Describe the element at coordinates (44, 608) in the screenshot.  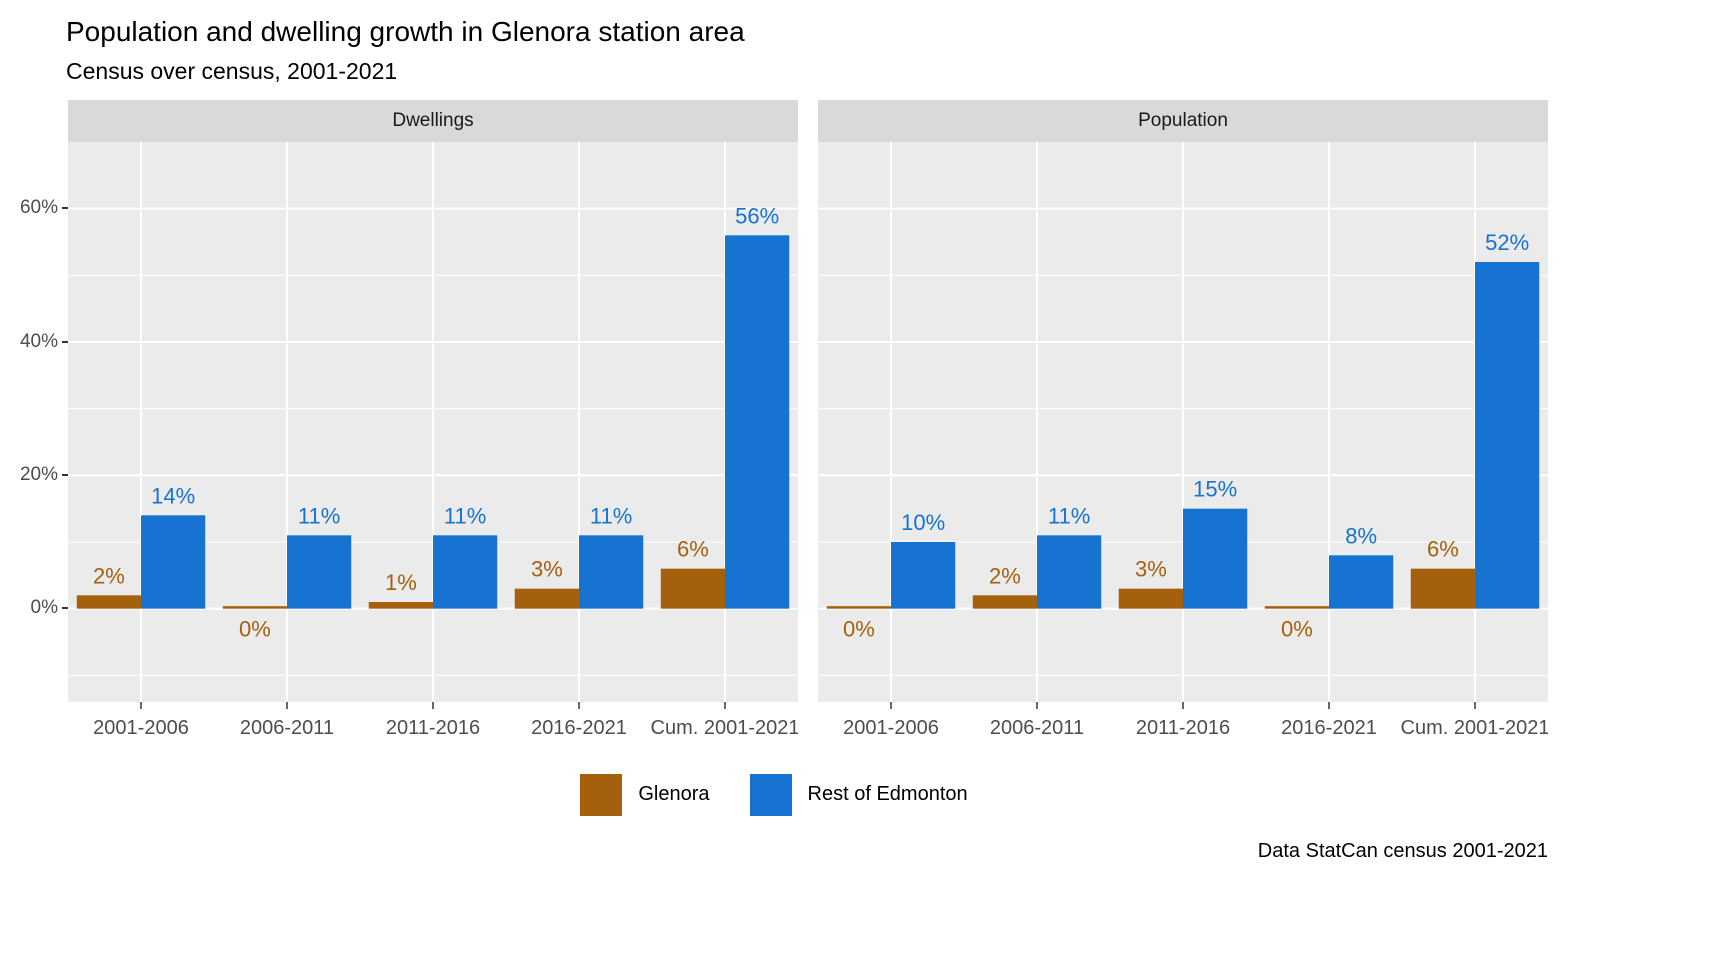
I see `y-axis-tick-label: 0%` at that location.